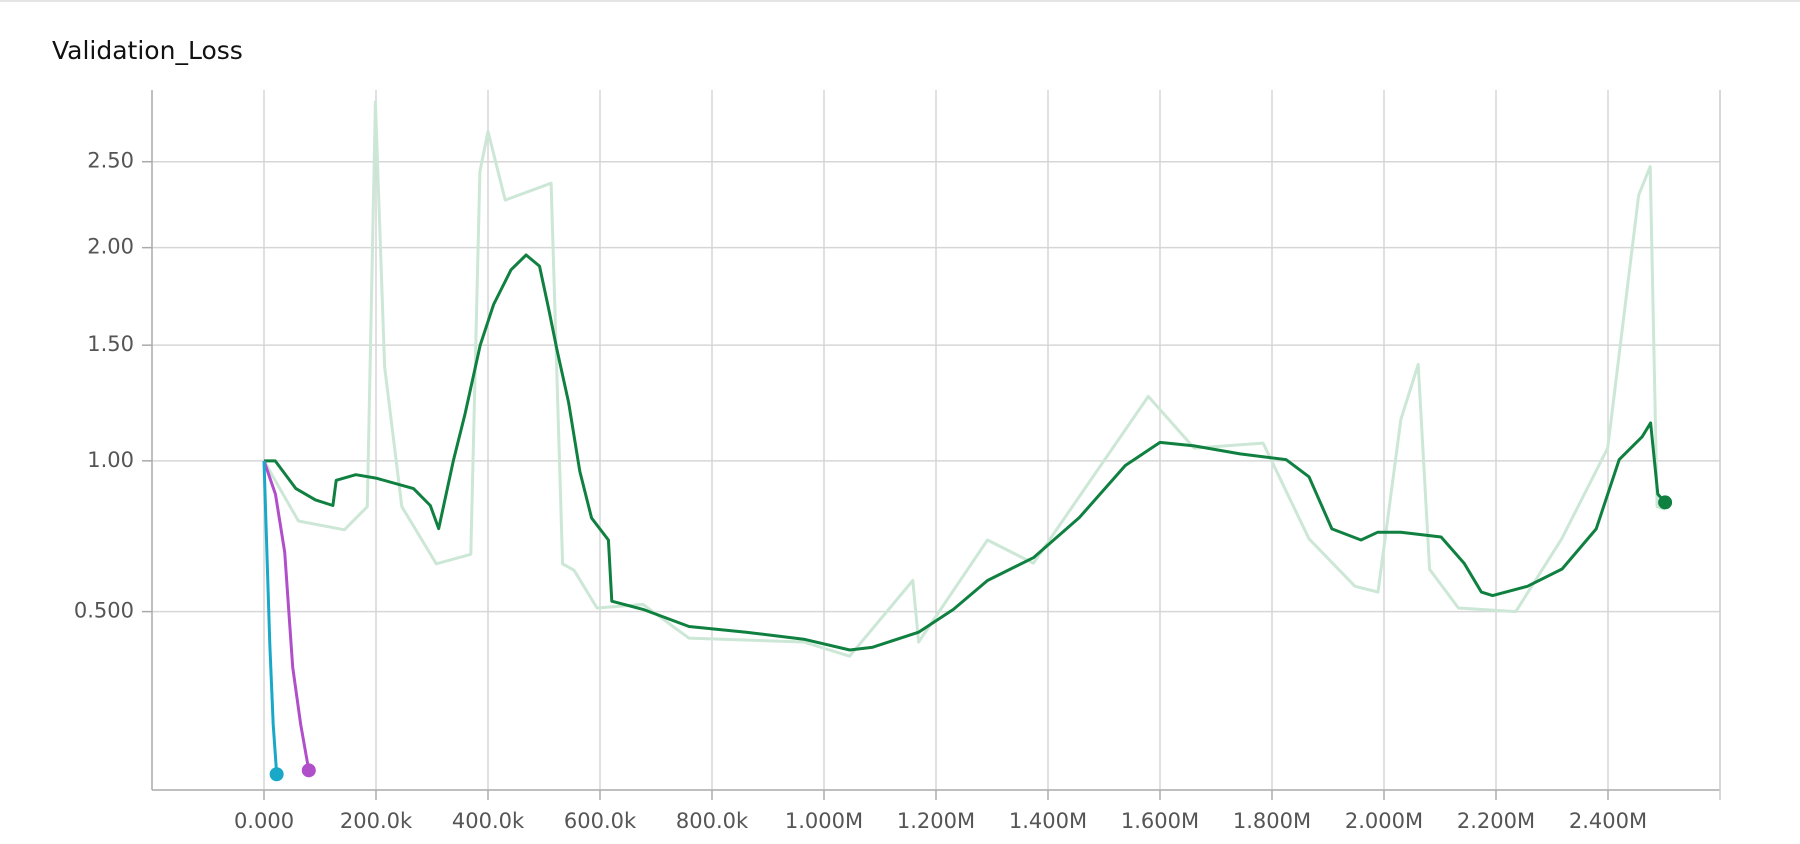 This screenshot has width=1800, height=844. Describe the element at coordinates (104, 611) in the screenshot. I see `y-tick-label: 0.500` at that location.